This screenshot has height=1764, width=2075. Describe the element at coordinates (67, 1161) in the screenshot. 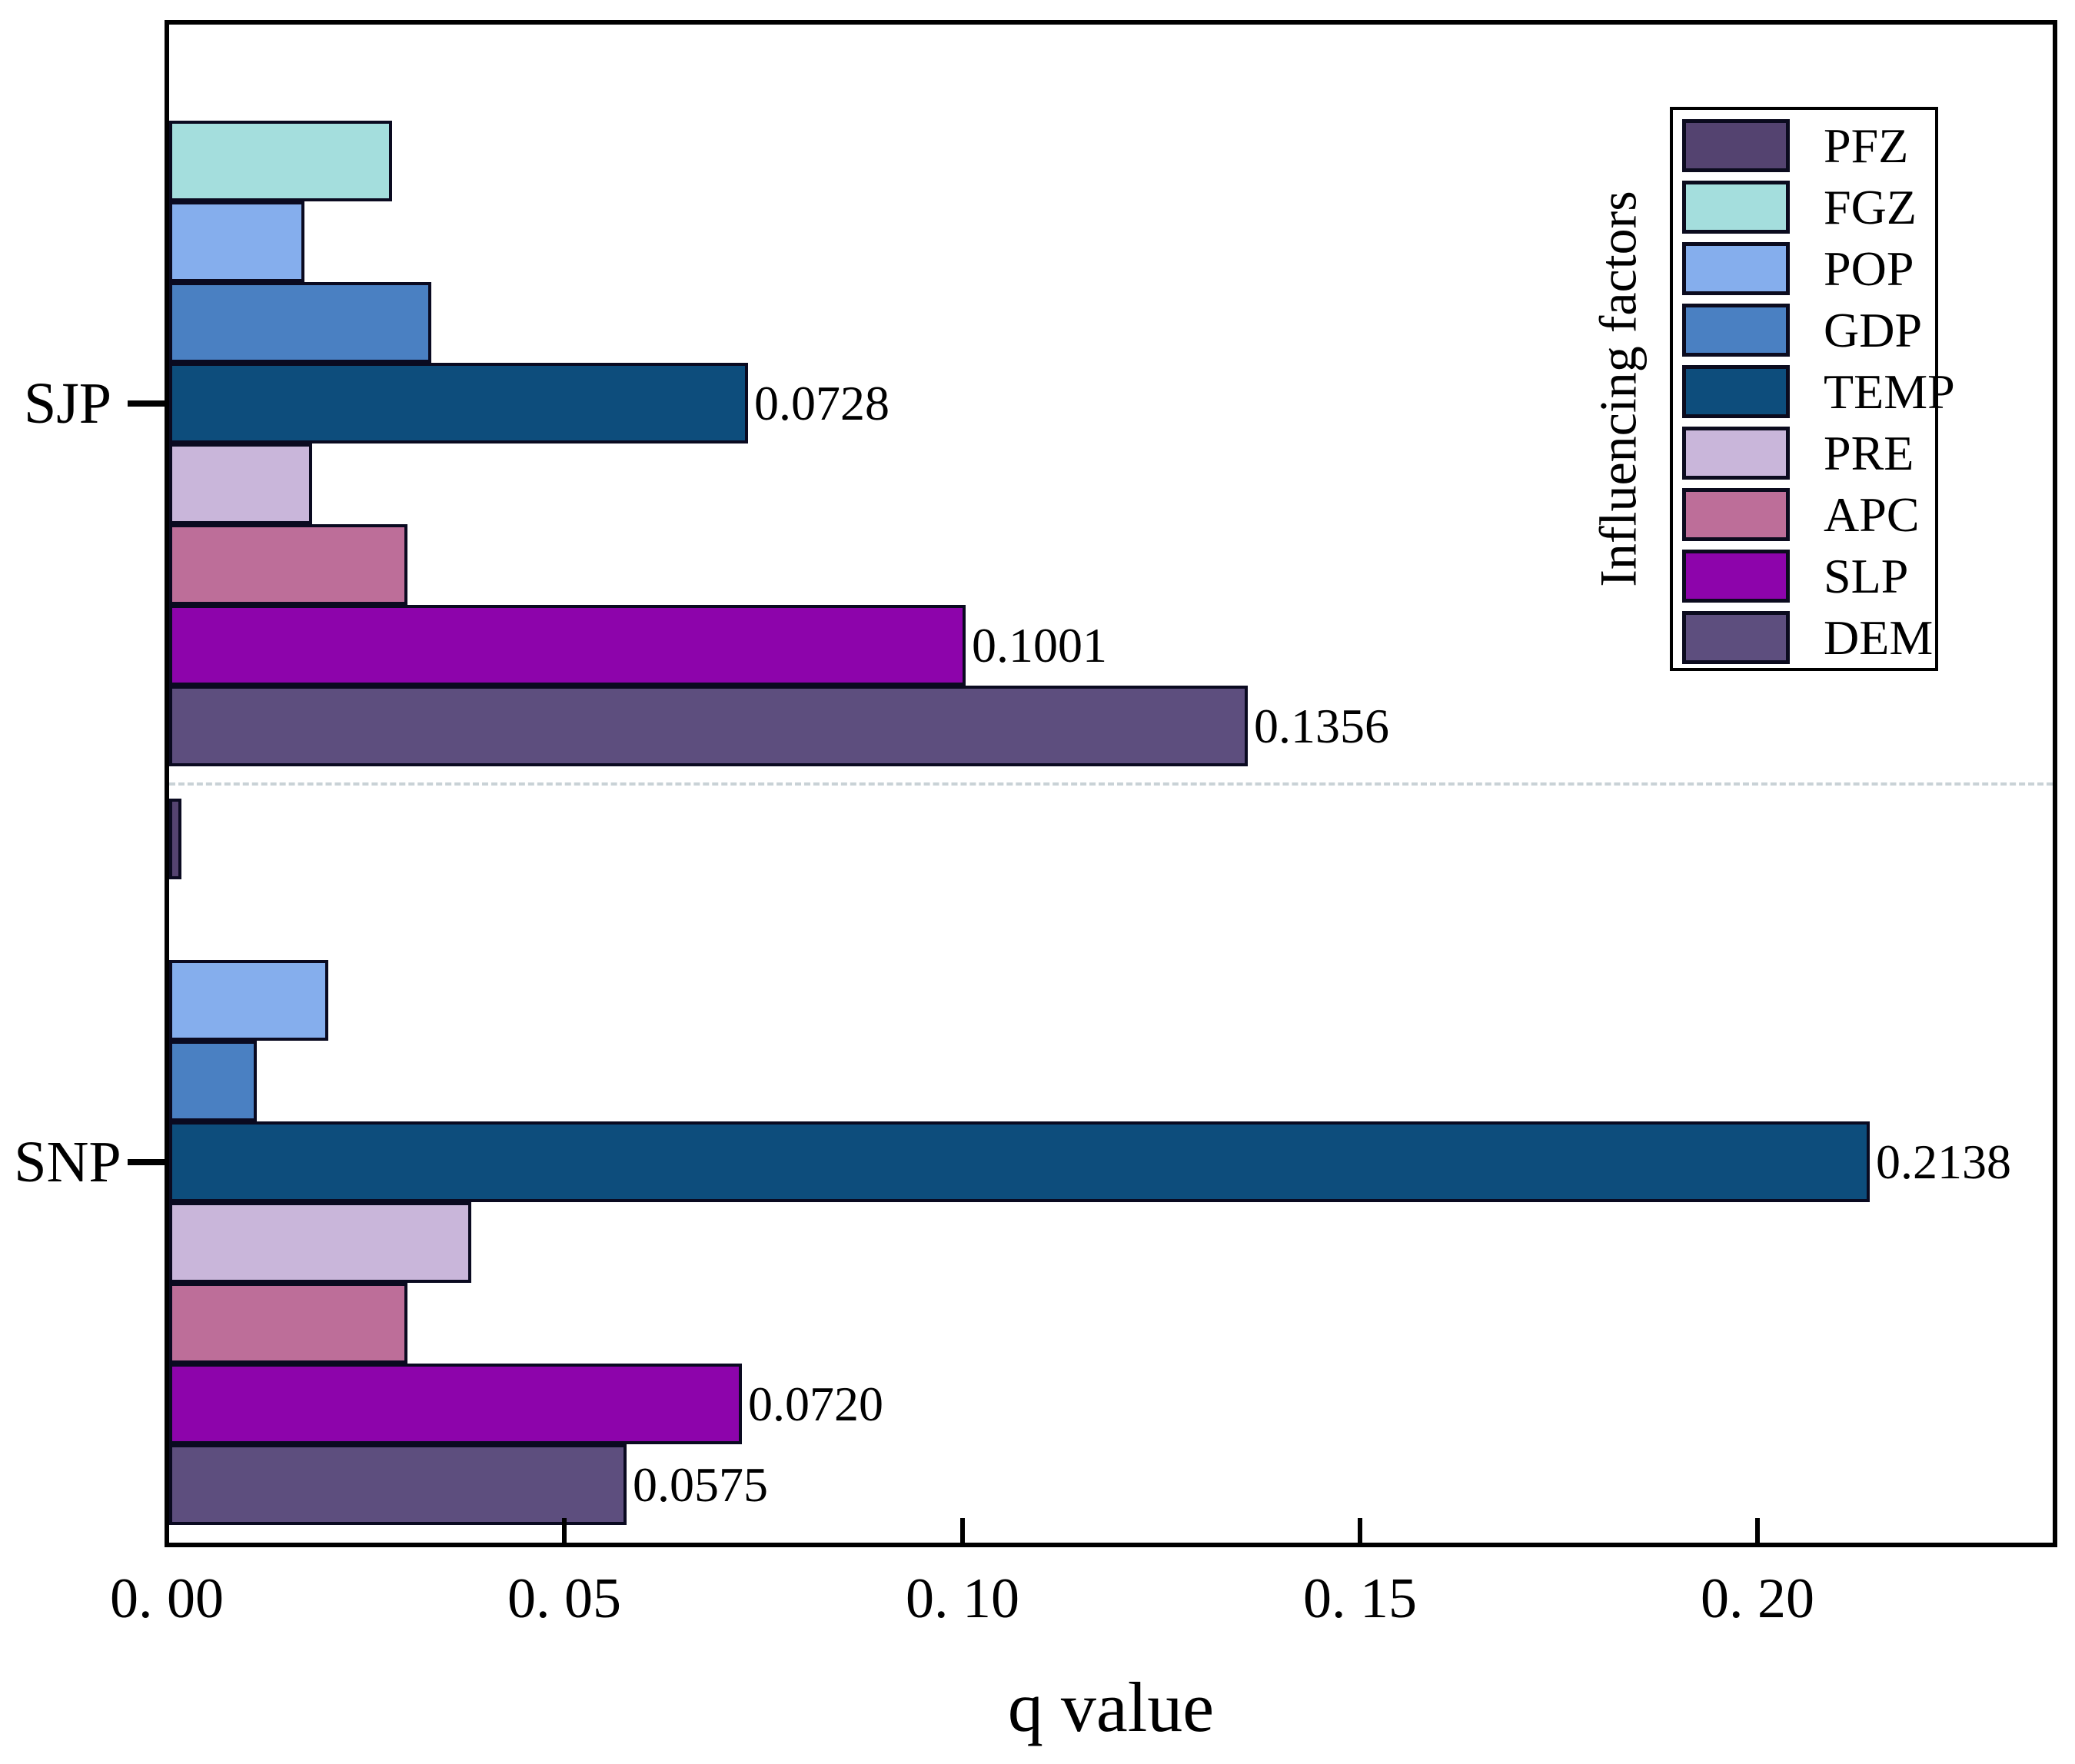

I see `y-axis-label-snp: SNP` at that location.